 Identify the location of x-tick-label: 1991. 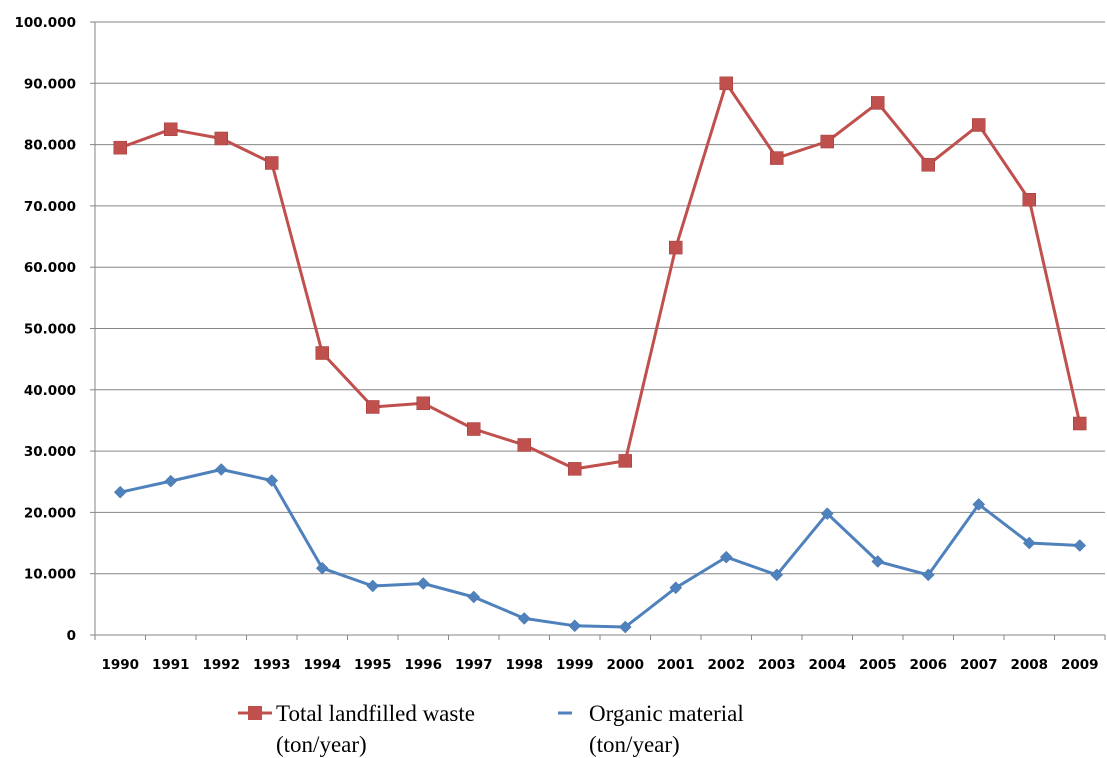
(171, 665).